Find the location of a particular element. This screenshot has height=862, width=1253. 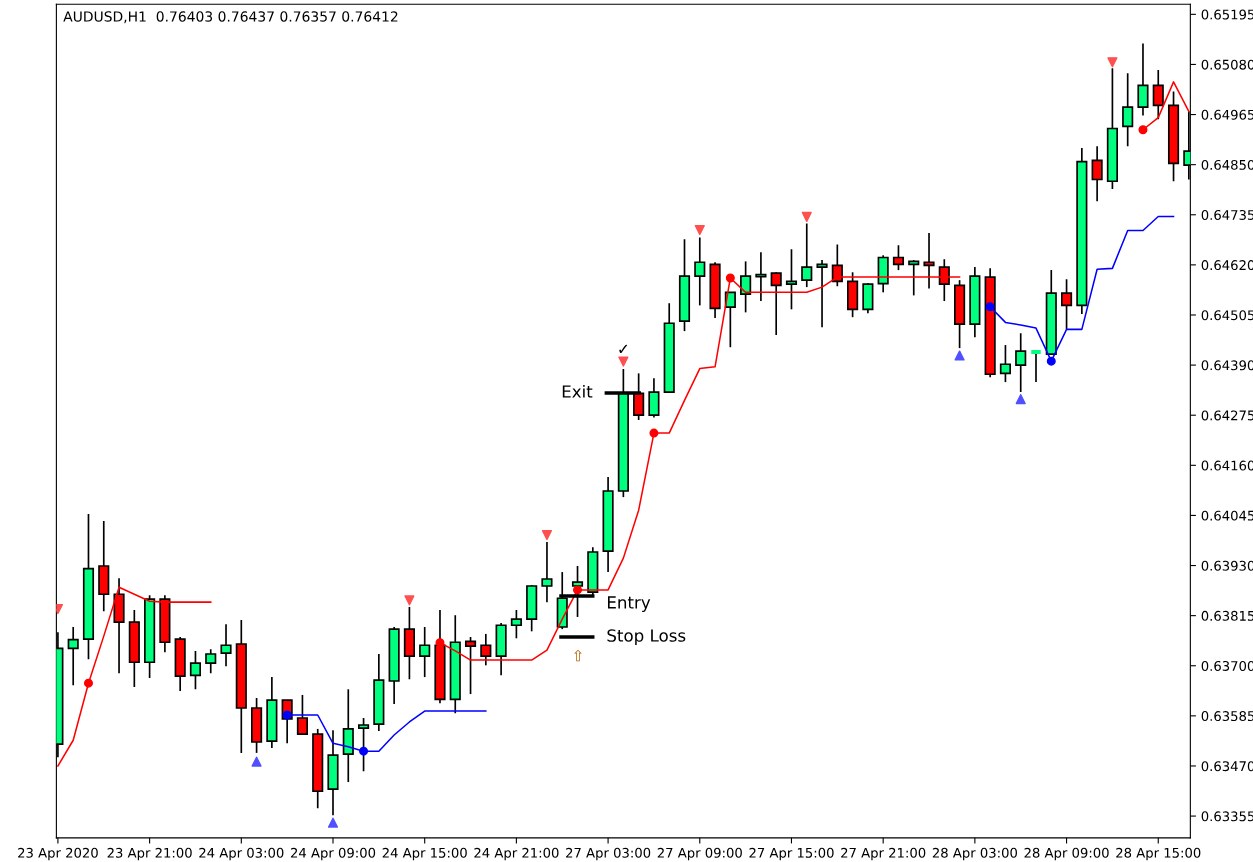

x-tick-label: 24 Apr 15:00 is located at coordinates (424, 854).